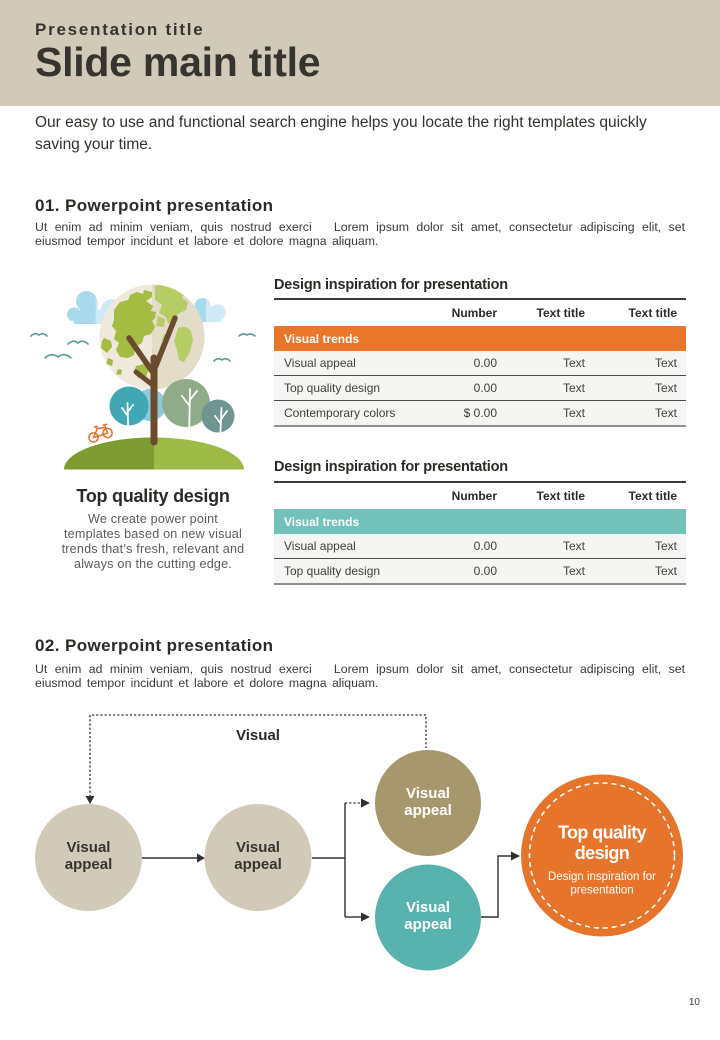 The height and width of the screenshot is (1040, 720). I want to click on svg-text: design, so click(602, 853).